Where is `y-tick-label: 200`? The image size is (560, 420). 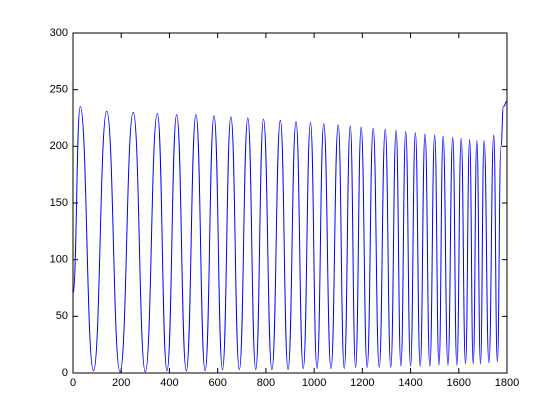 y-tick-label: 200 is located at coordinates (59, 146).